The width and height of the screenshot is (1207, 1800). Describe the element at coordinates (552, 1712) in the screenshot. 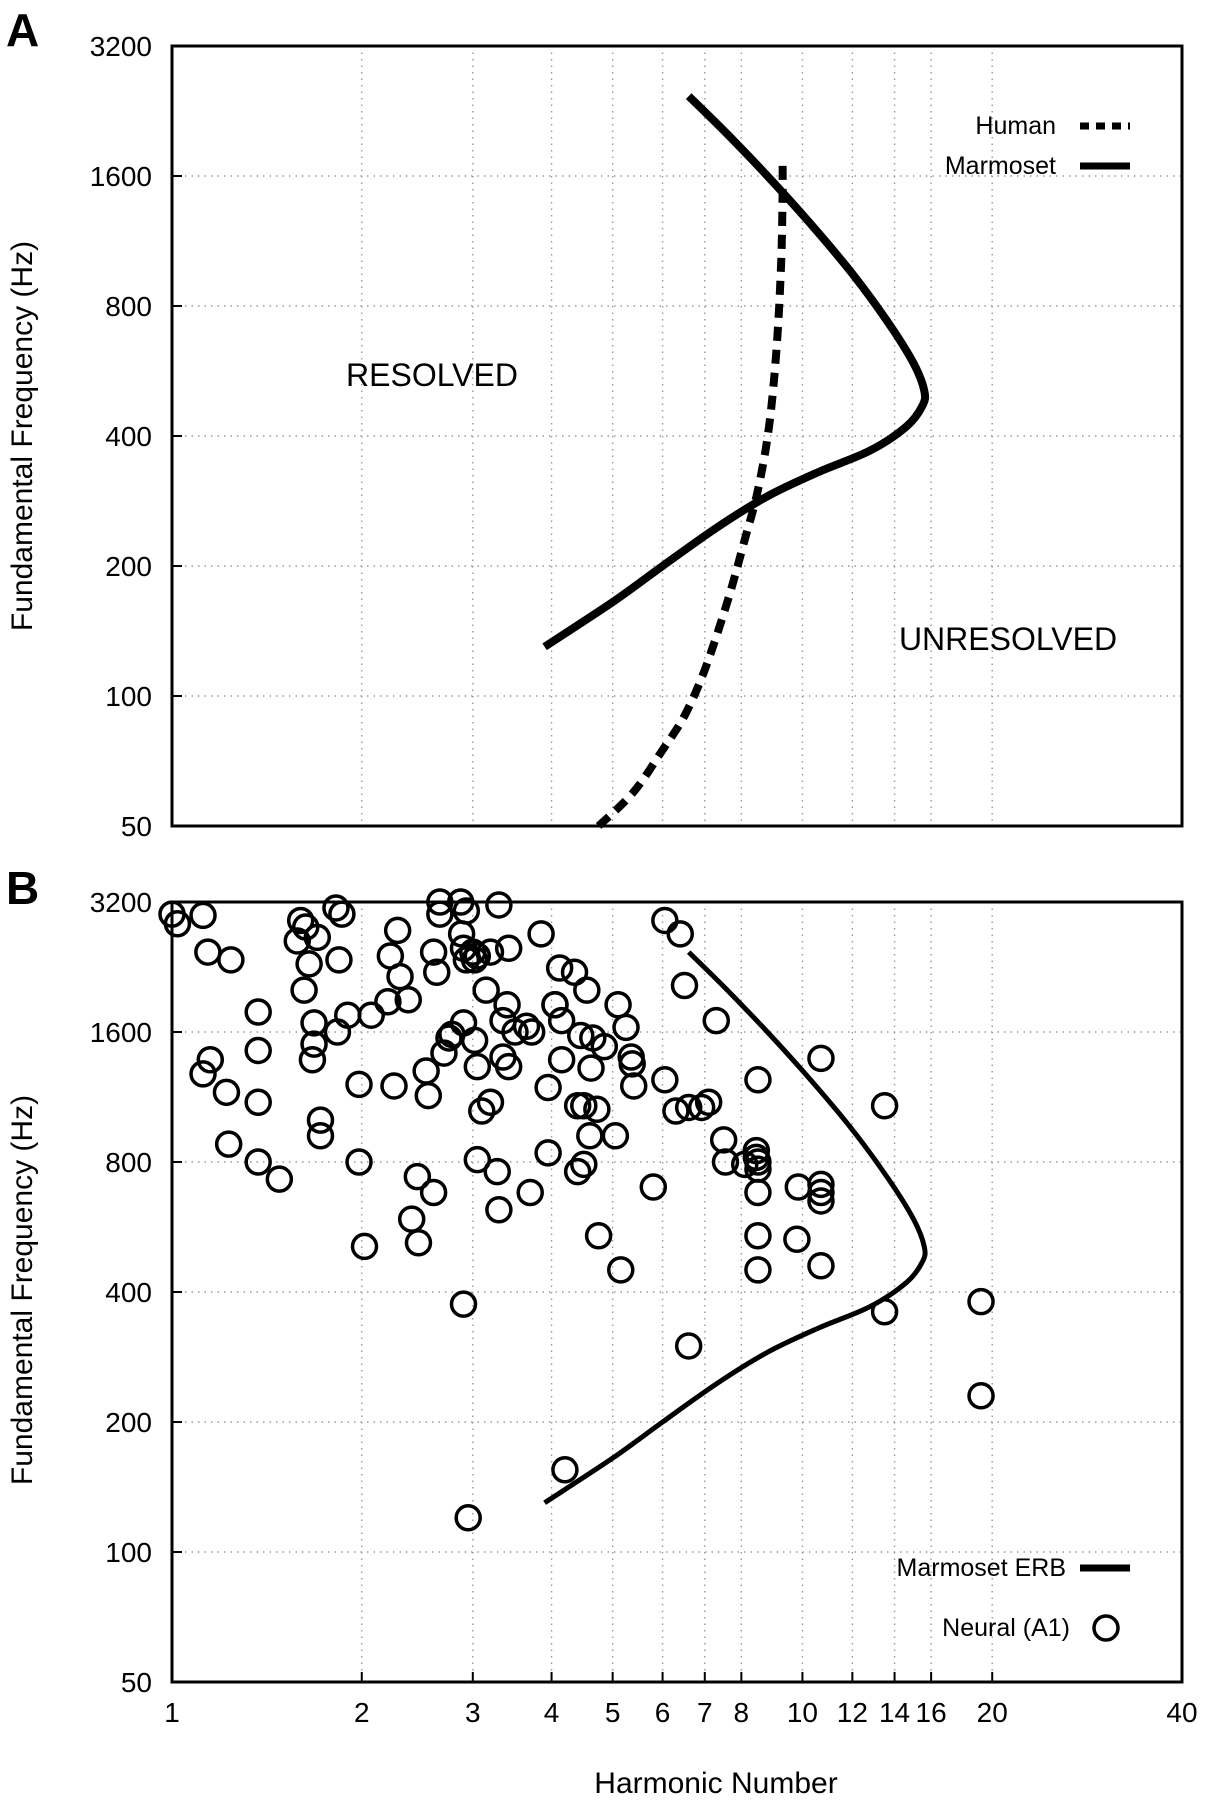

I see `x-tick-label: 4` at that location.